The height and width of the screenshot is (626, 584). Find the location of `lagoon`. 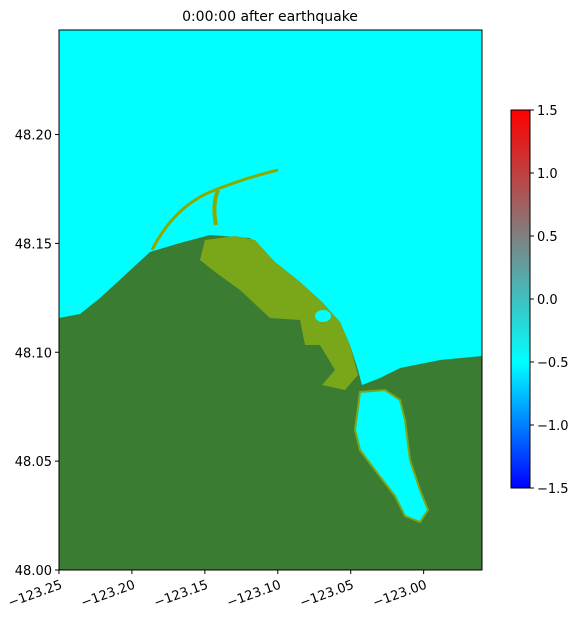

lagoon is located at coordinates (323, 316).